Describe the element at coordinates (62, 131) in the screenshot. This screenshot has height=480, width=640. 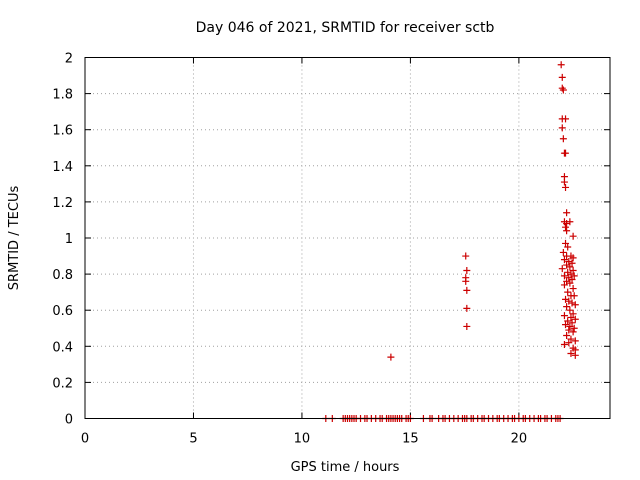
I see `y-tick-label: 1.6` at that location.